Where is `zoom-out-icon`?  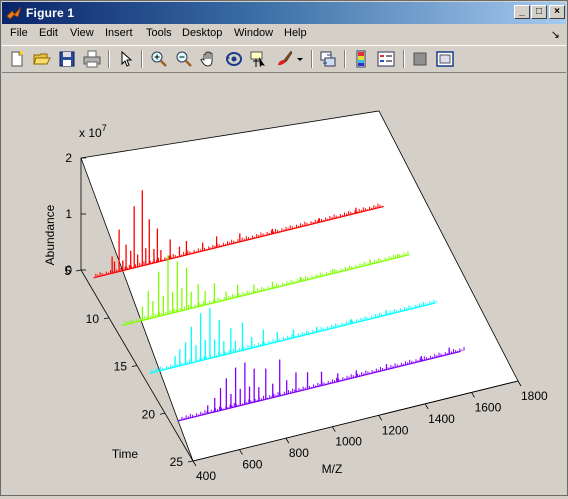
zoom-out-icon is located at coordinates (184, 59).